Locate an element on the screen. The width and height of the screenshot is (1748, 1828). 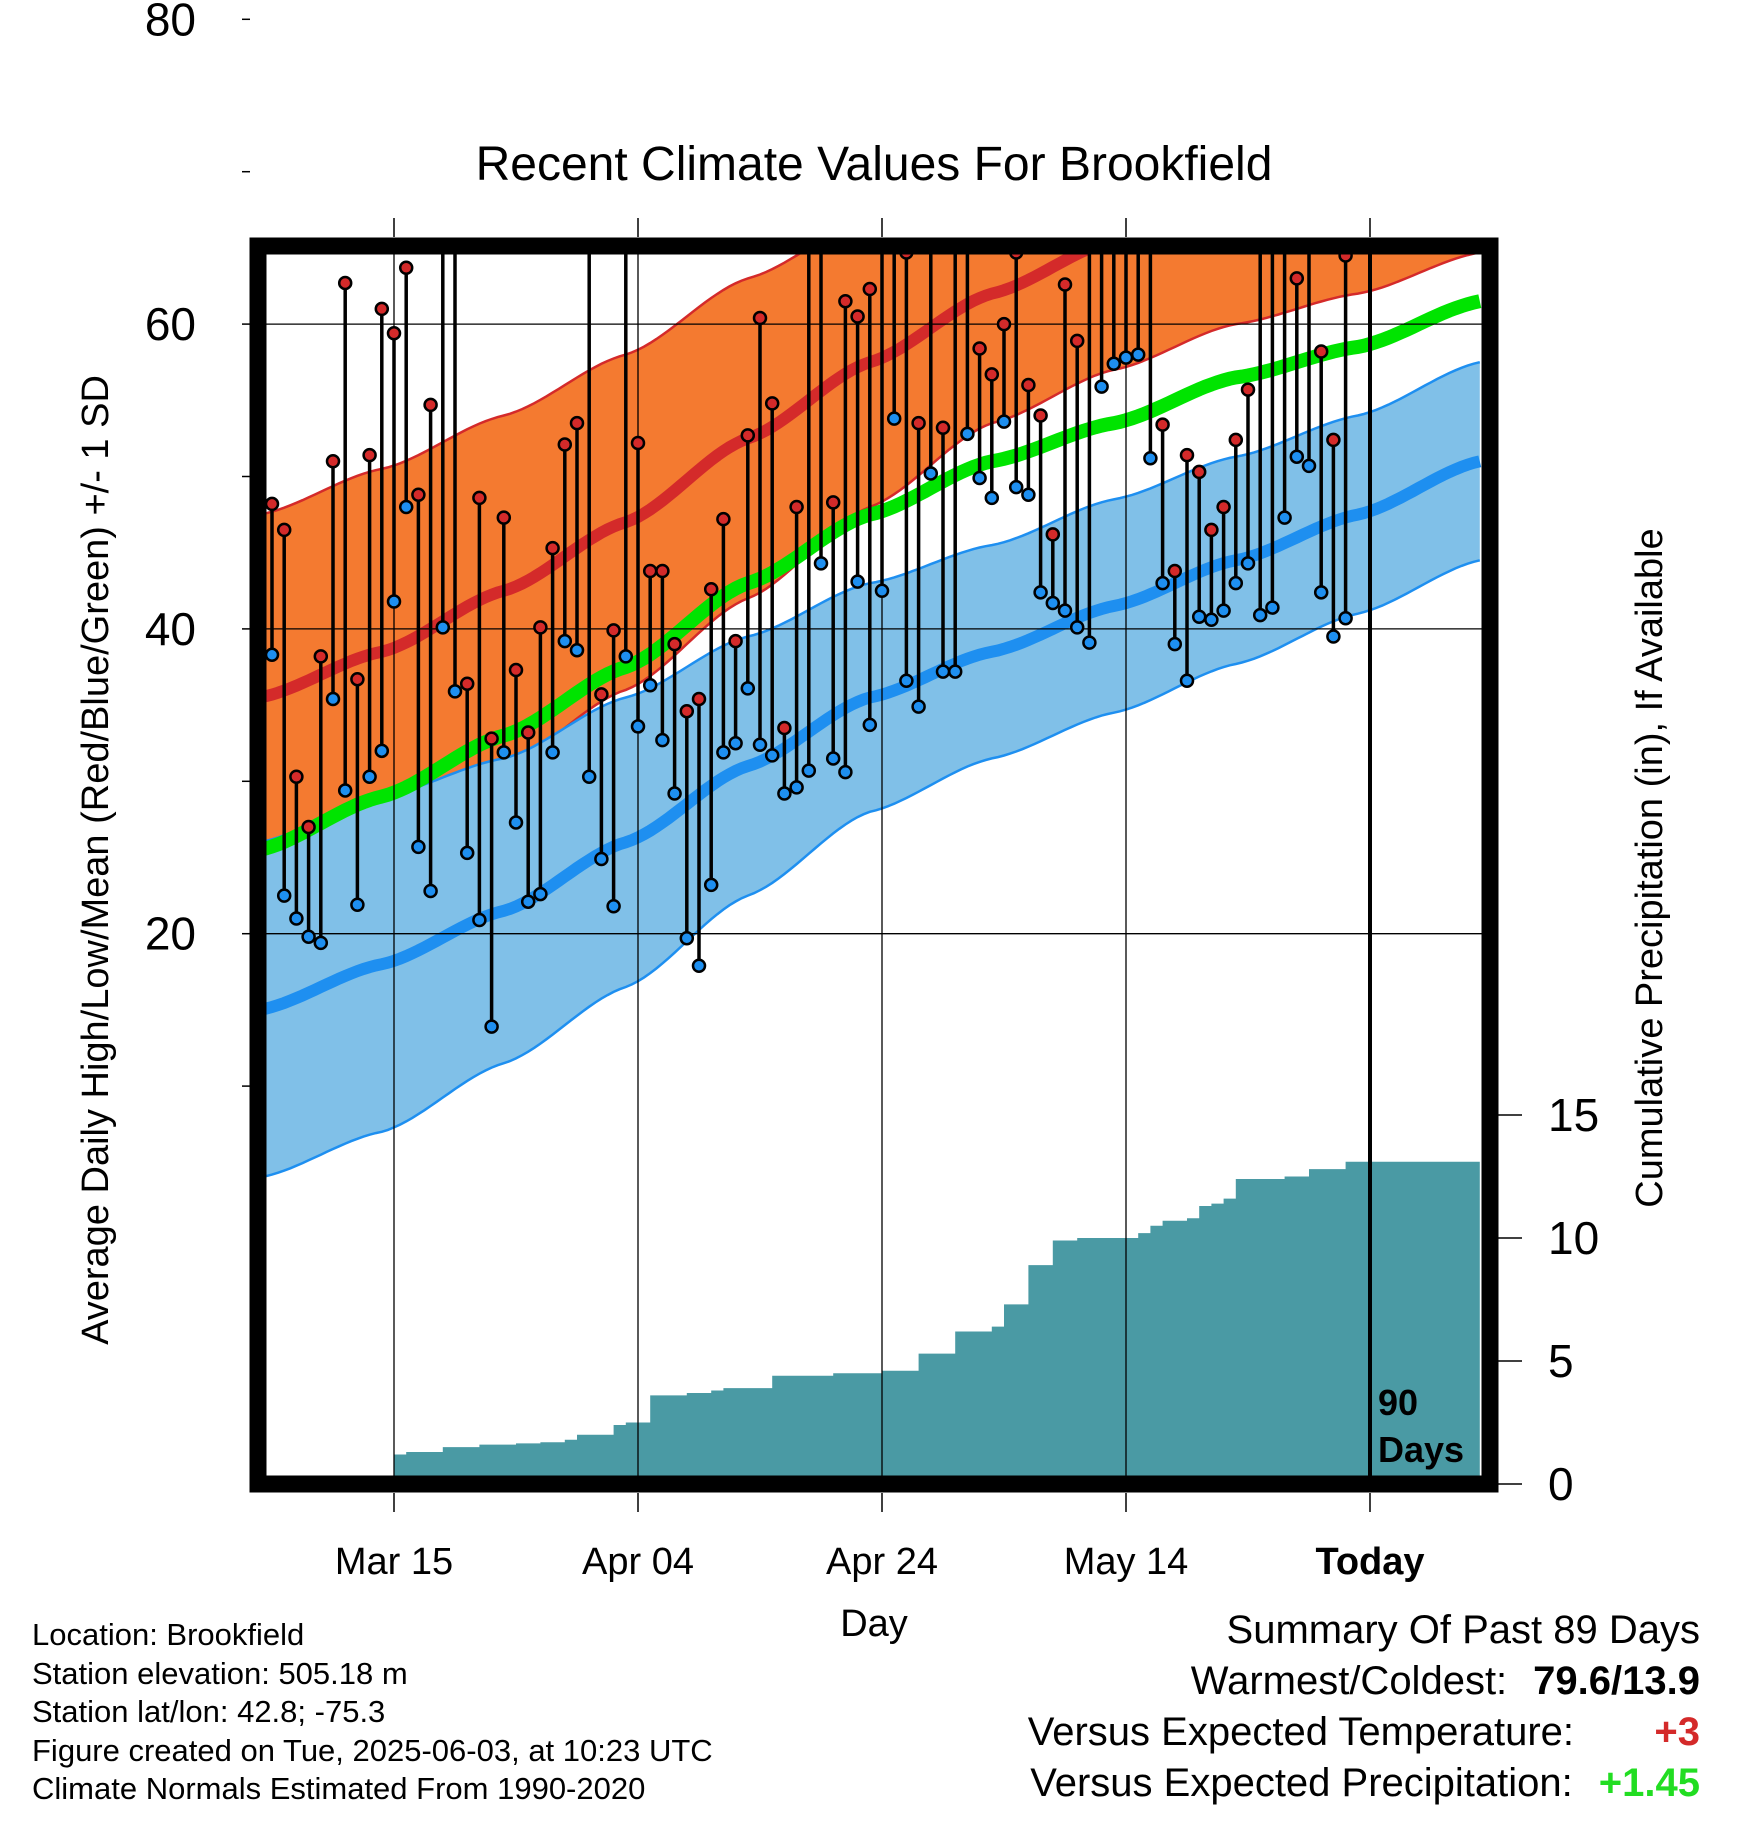
normals-text: Climate Normals Estimated From 1990-2020 is located at coordinates (339, 1788).